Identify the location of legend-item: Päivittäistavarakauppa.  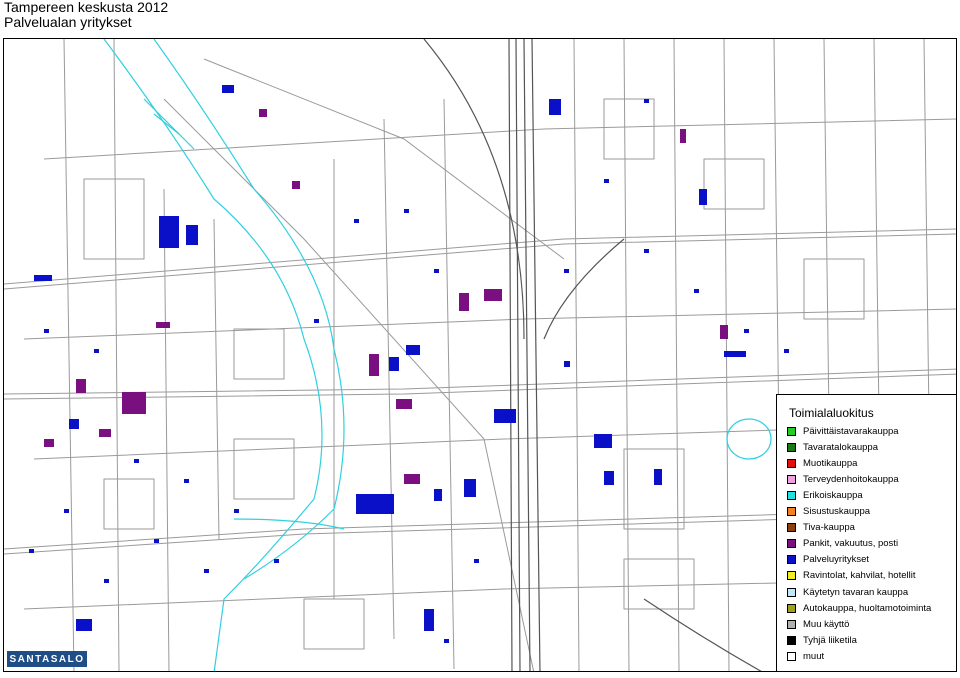
(843, 431).